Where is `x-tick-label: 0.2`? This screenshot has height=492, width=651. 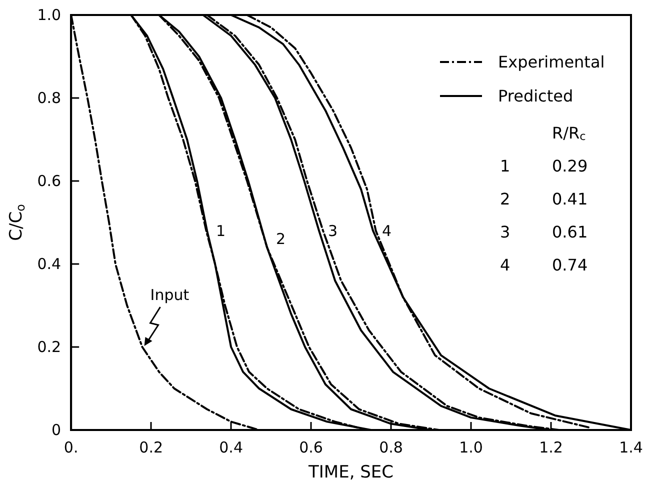 x-tick-label: 0.2 is located at coordinates (151, 447).